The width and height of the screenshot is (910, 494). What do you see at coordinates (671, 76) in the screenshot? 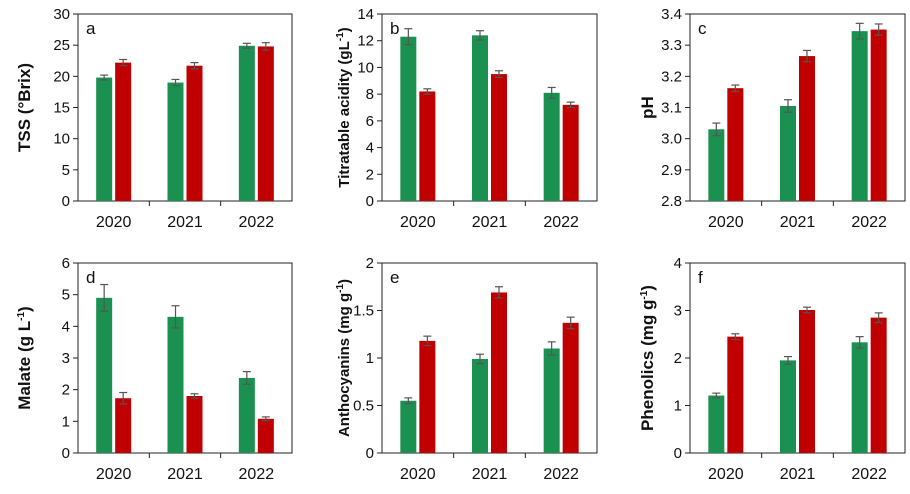
I see `y-tick-label: 3.2` at bounding box center [671, 76].